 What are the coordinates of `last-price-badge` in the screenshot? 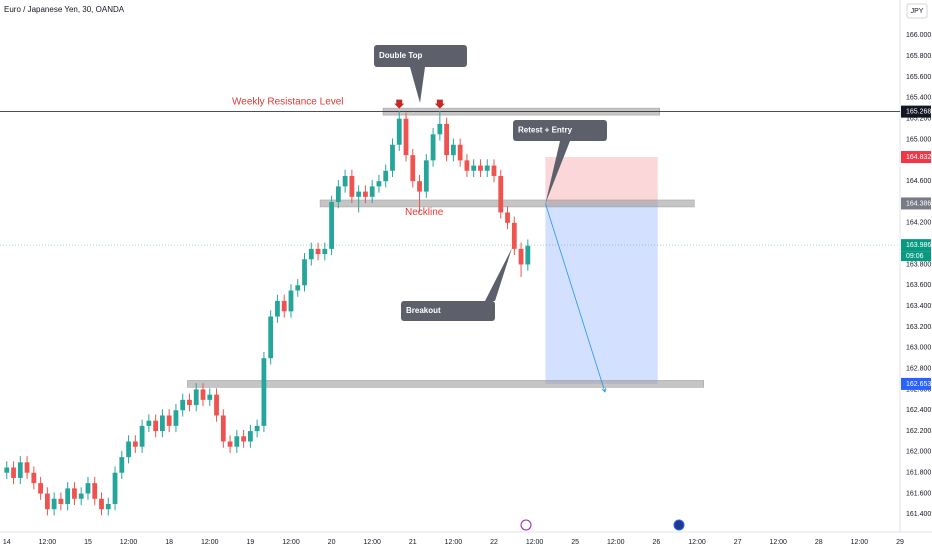 It's located at (916, 245).